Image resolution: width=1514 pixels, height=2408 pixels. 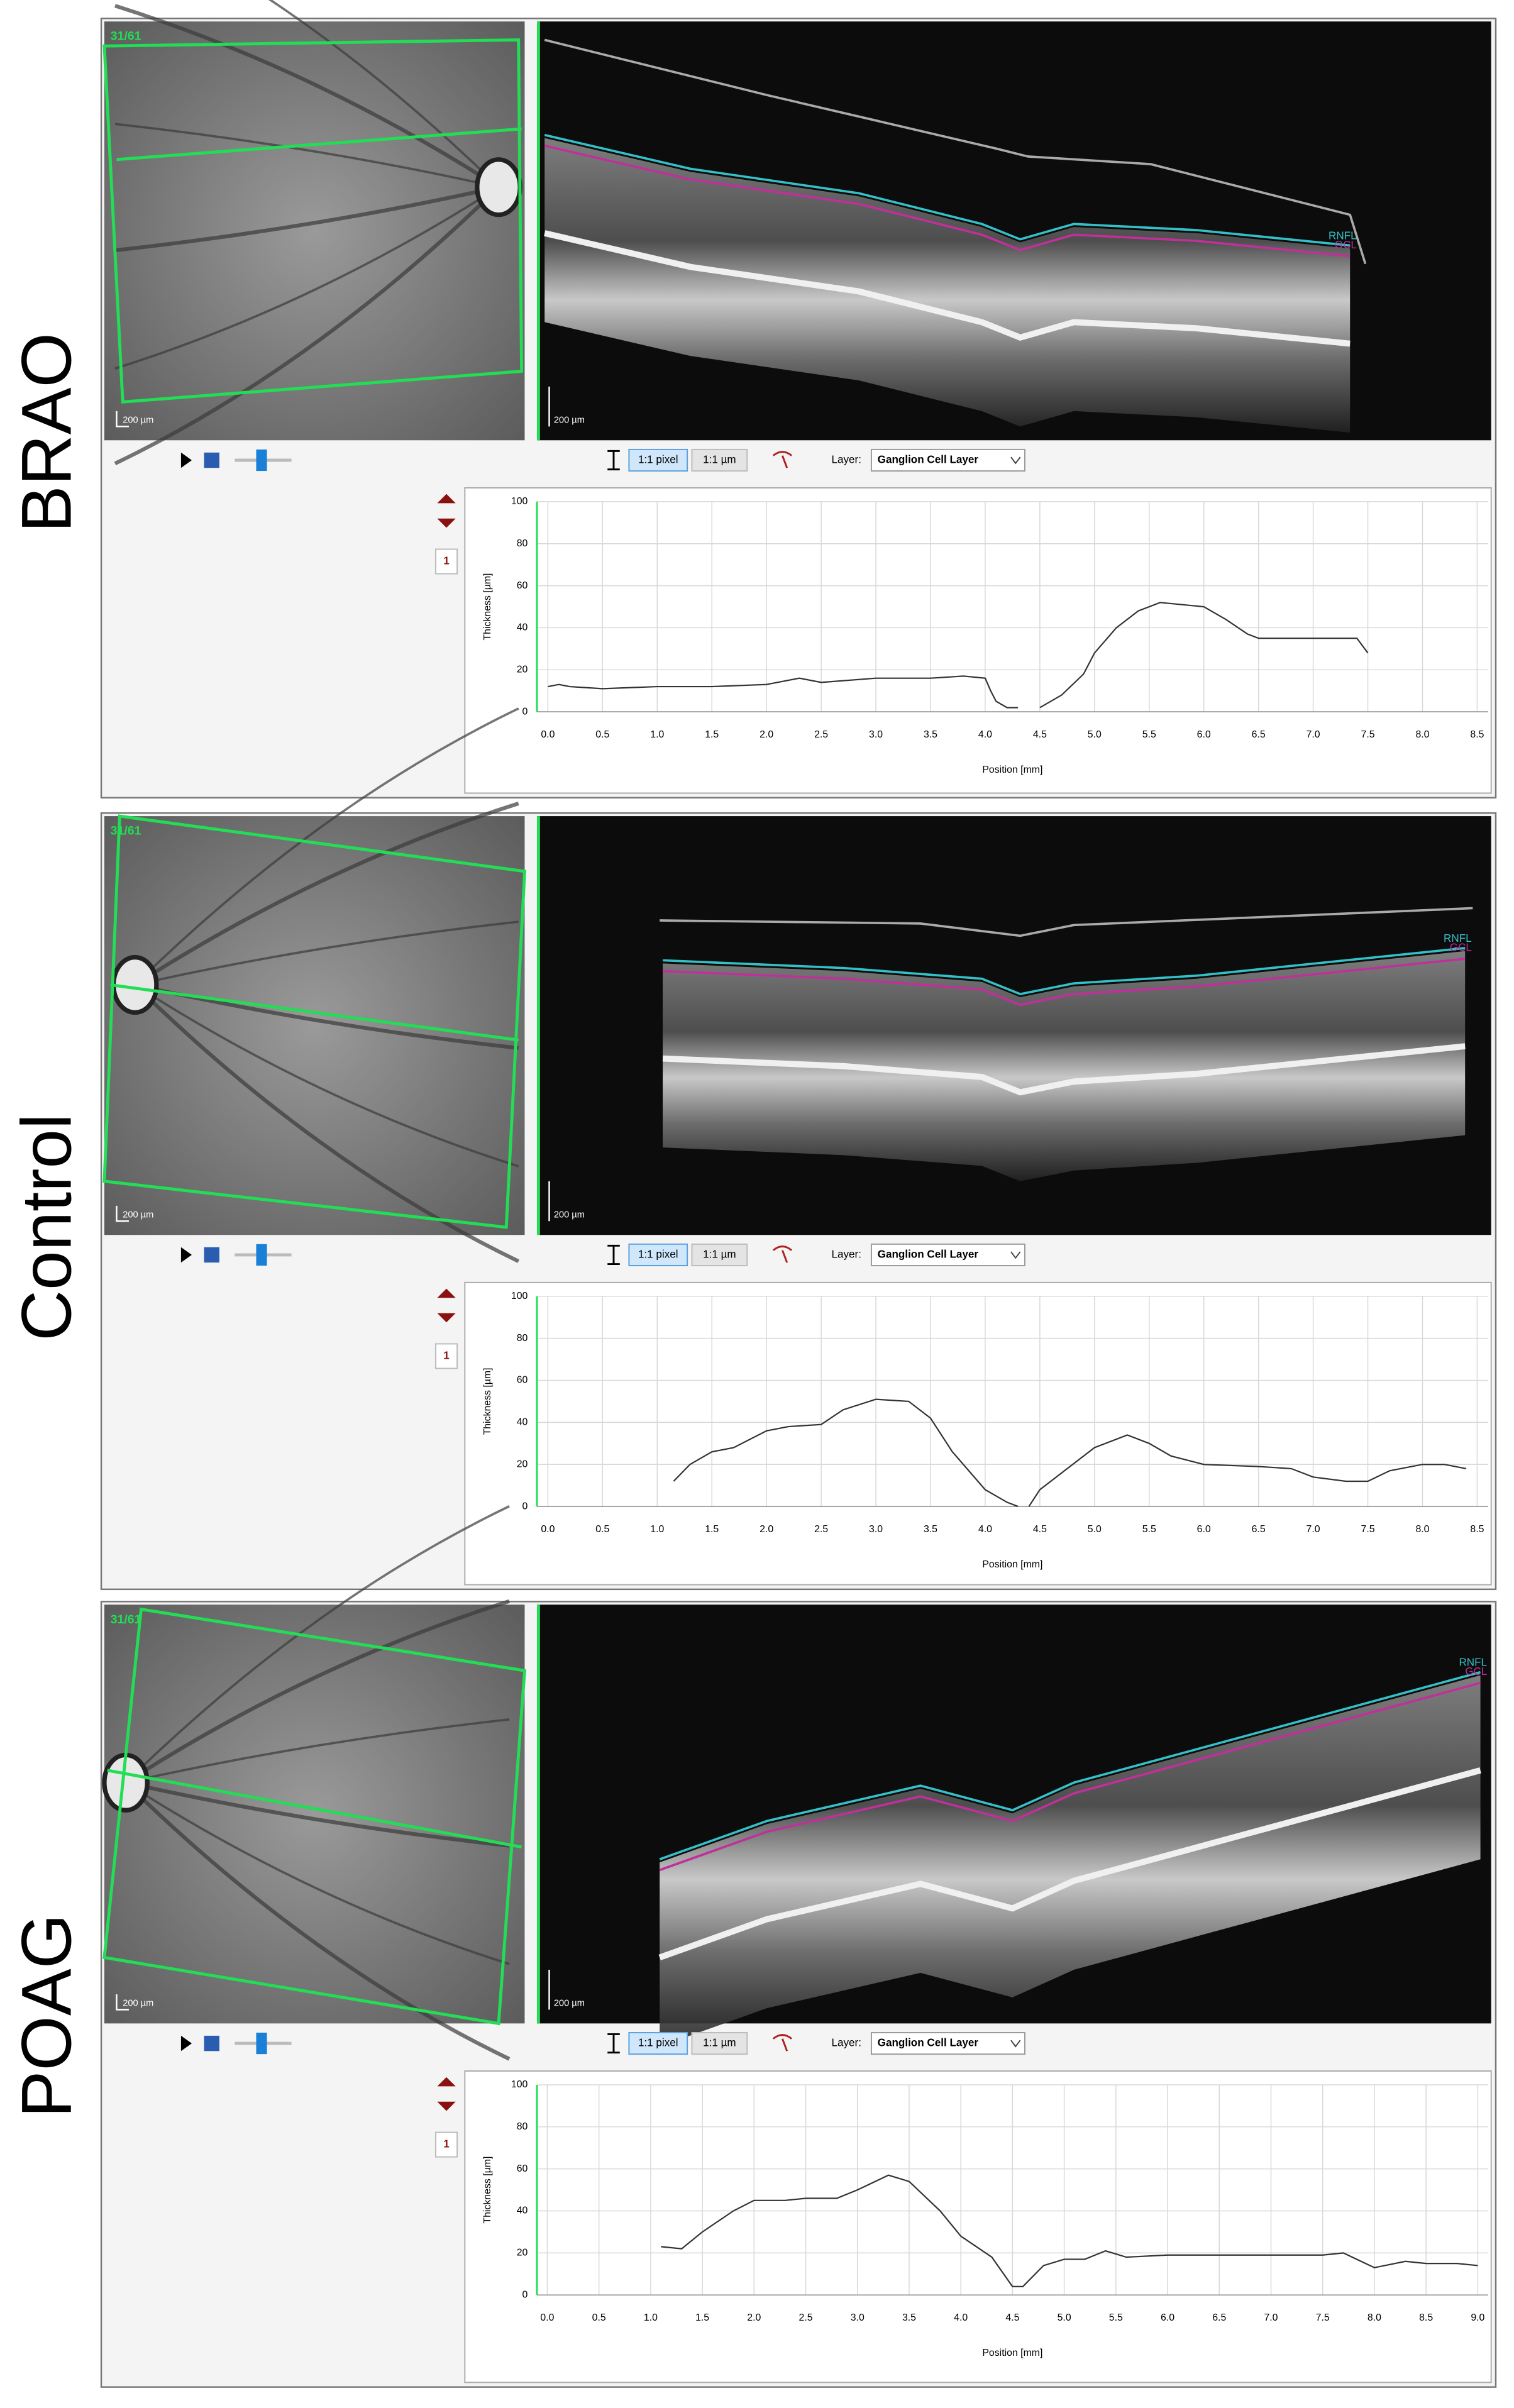 I want to click on button-label: 1:1 µm, so click(x=719, y=2043).